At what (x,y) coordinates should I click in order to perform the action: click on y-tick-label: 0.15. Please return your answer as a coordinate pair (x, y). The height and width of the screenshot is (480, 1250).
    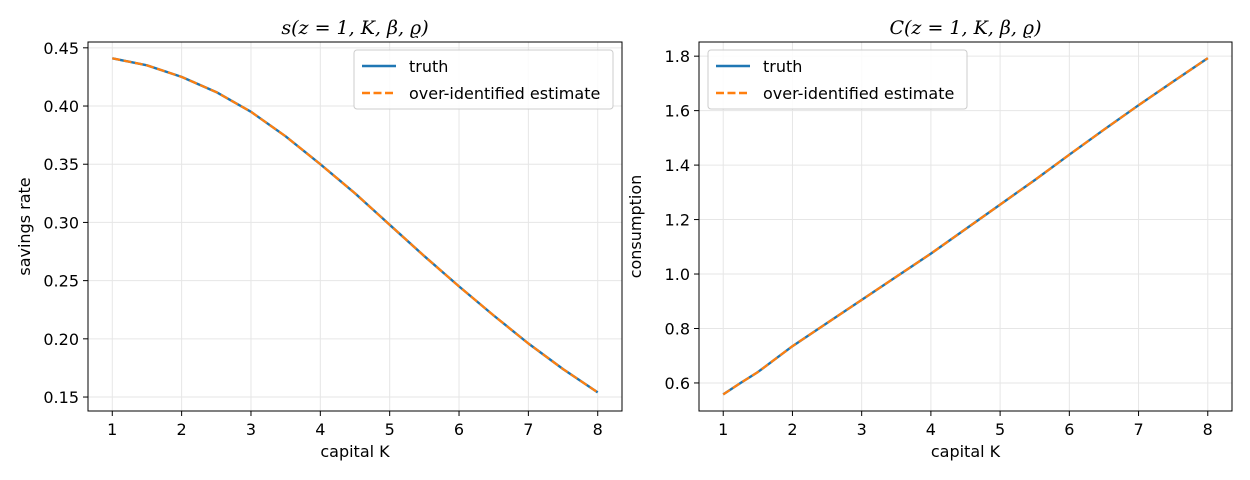
    Looking at the image, I should click on (61, 397).